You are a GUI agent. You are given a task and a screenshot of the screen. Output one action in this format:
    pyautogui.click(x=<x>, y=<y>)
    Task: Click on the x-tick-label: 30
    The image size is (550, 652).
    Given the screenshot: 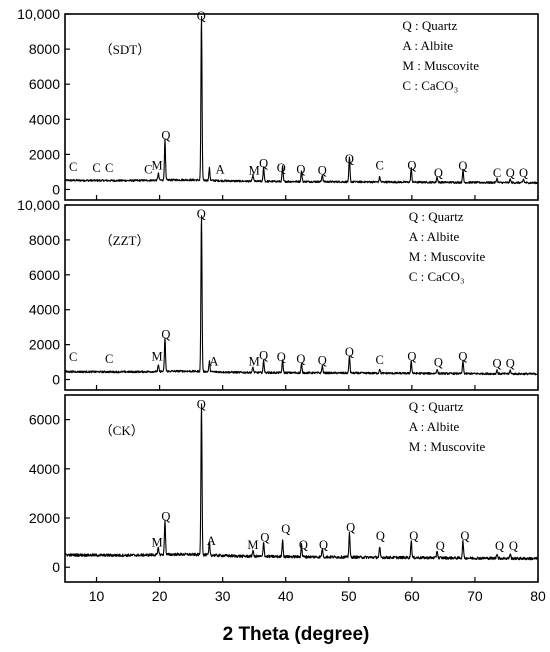 What is the action you would take?
    pyautogui.click(x=223, y=596)
    